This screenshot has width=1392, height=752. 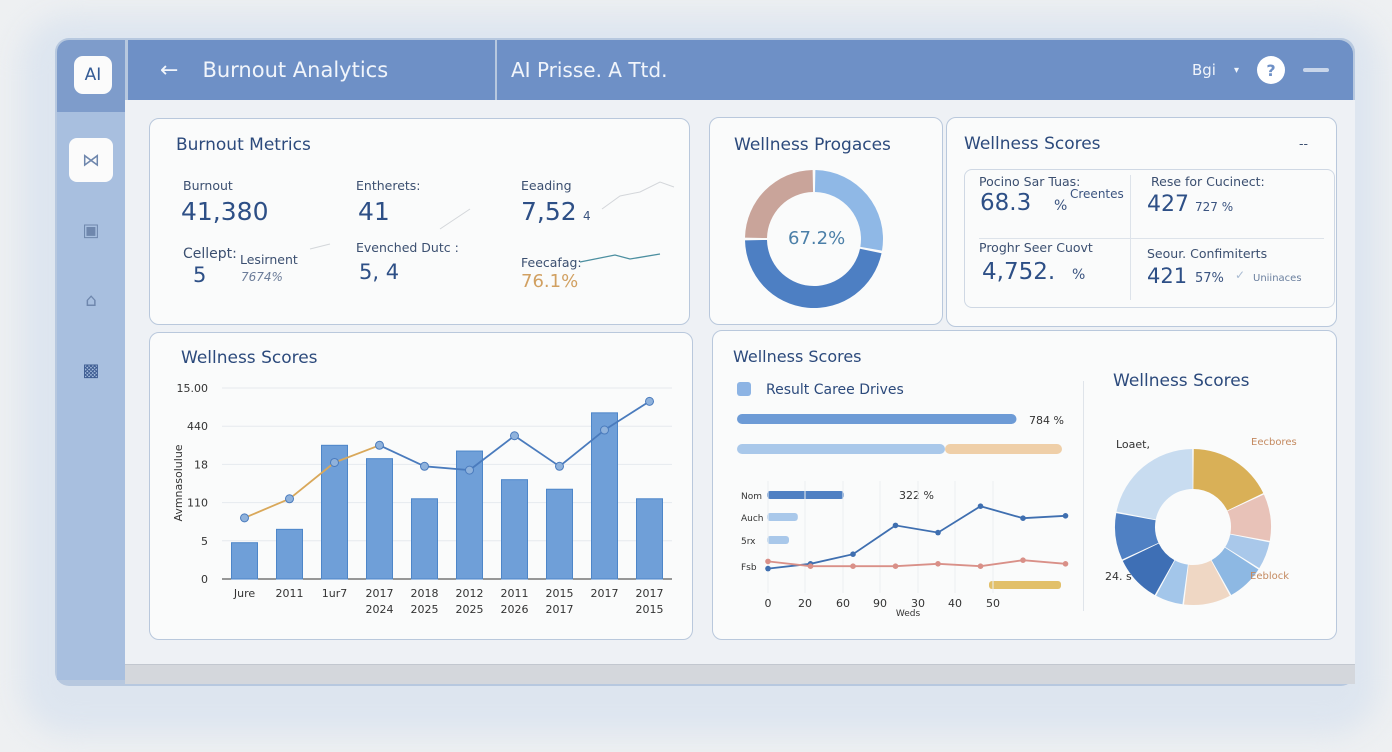 I want to click on x-tick-label: 2011, so click(x=290, y=593).